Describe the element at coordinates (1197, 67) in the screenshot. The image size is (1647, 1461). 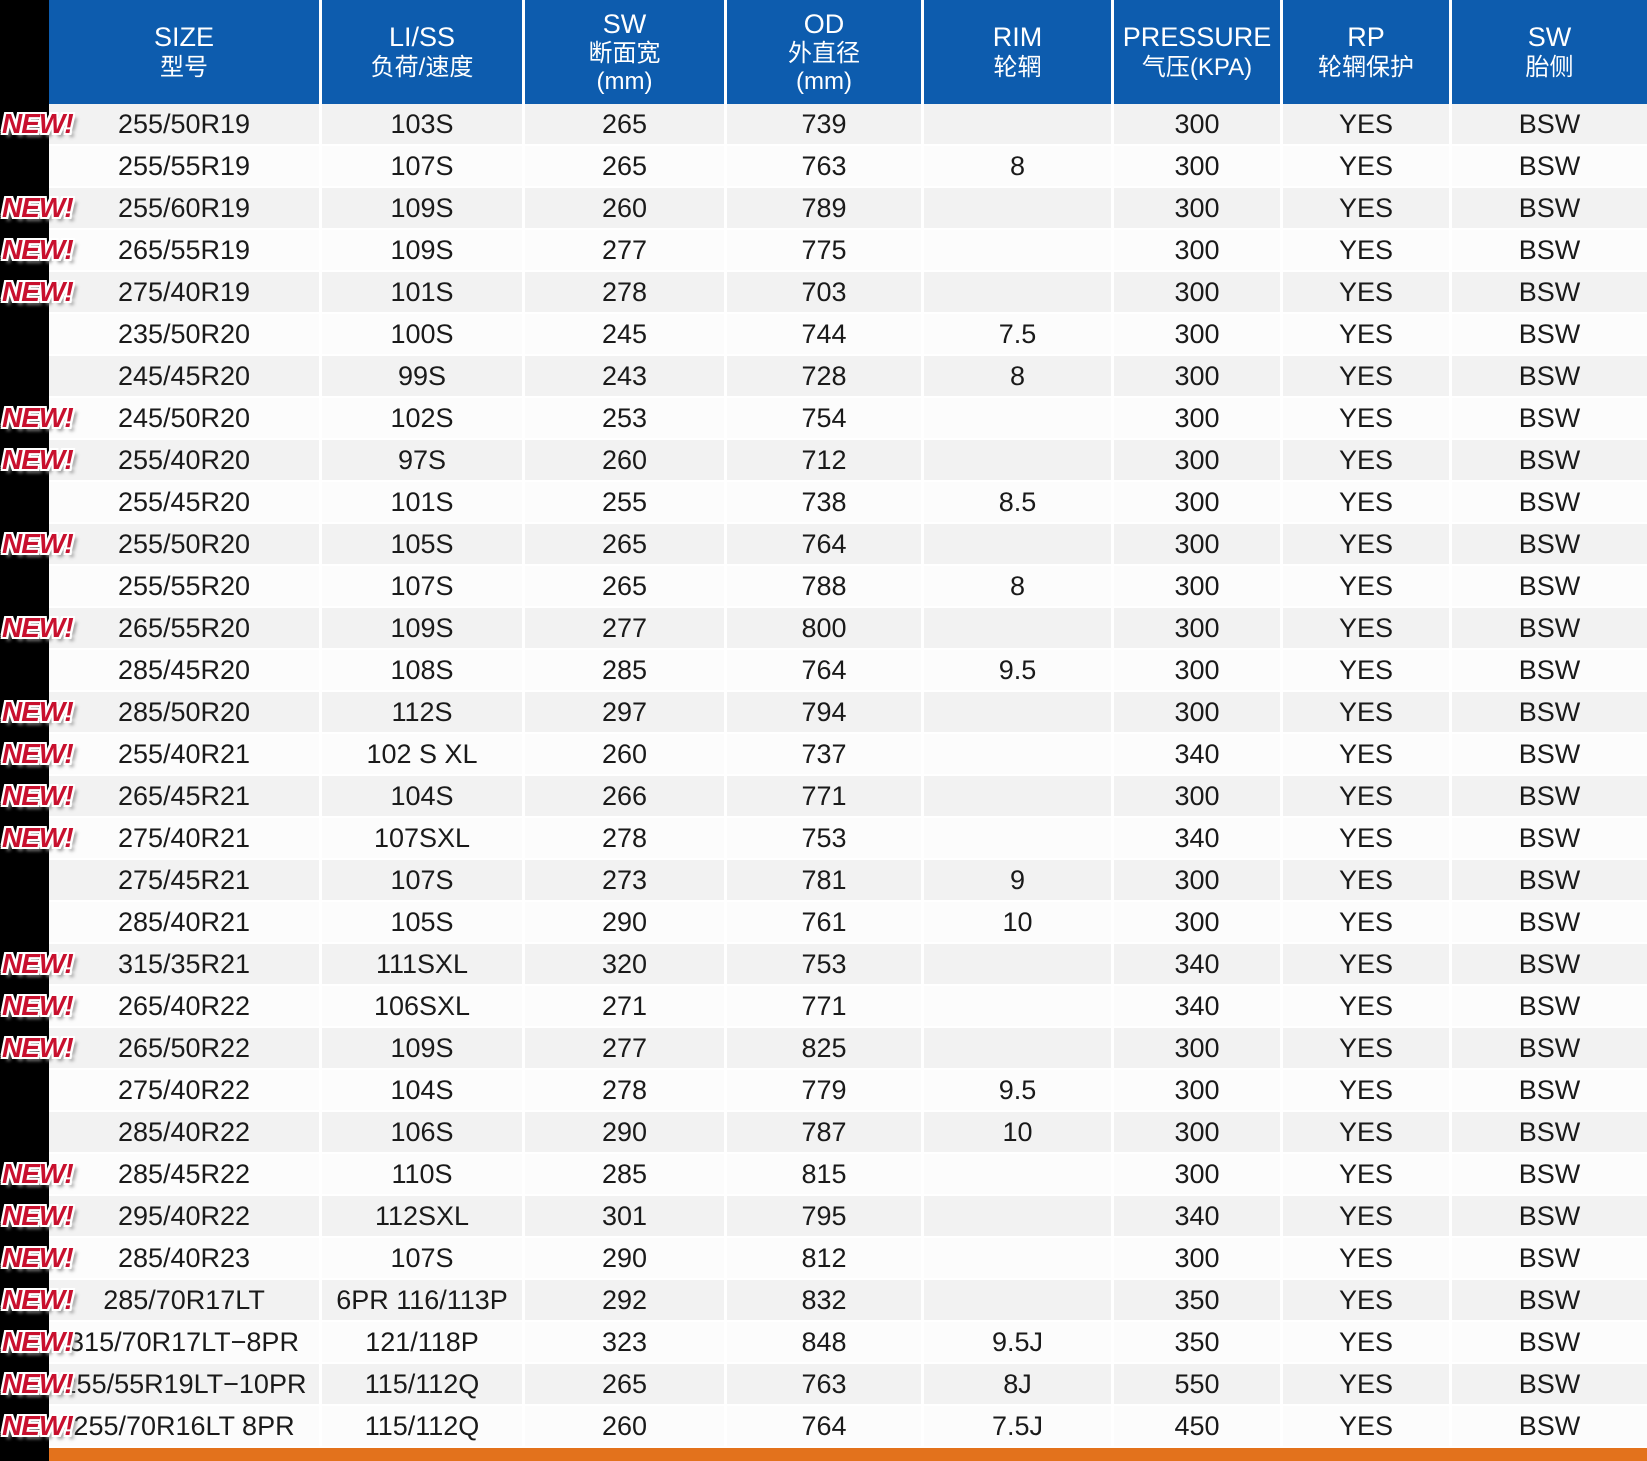
I see `header-line: 气压(KPA)` at that location.